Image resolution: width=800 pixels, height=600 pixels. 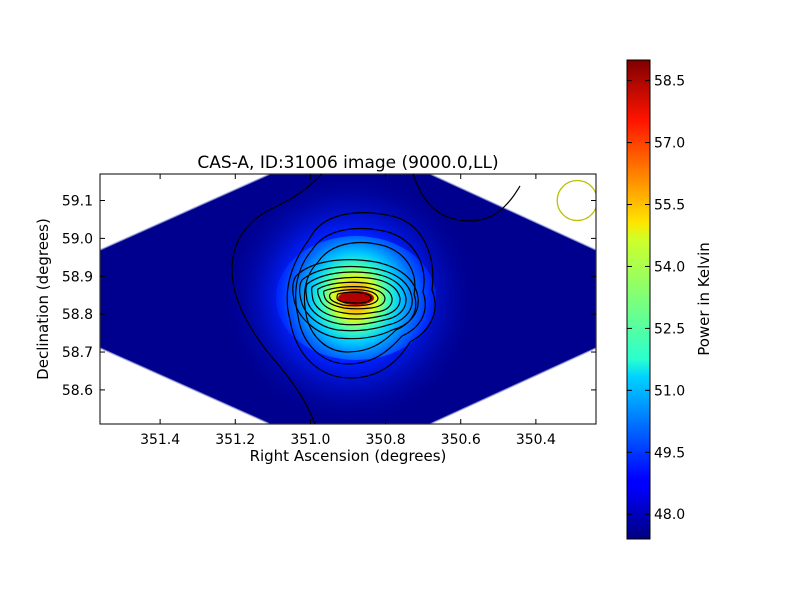 I want to click on x-axis-label: Right Ascension (degrees), so click(x=348, y=456).